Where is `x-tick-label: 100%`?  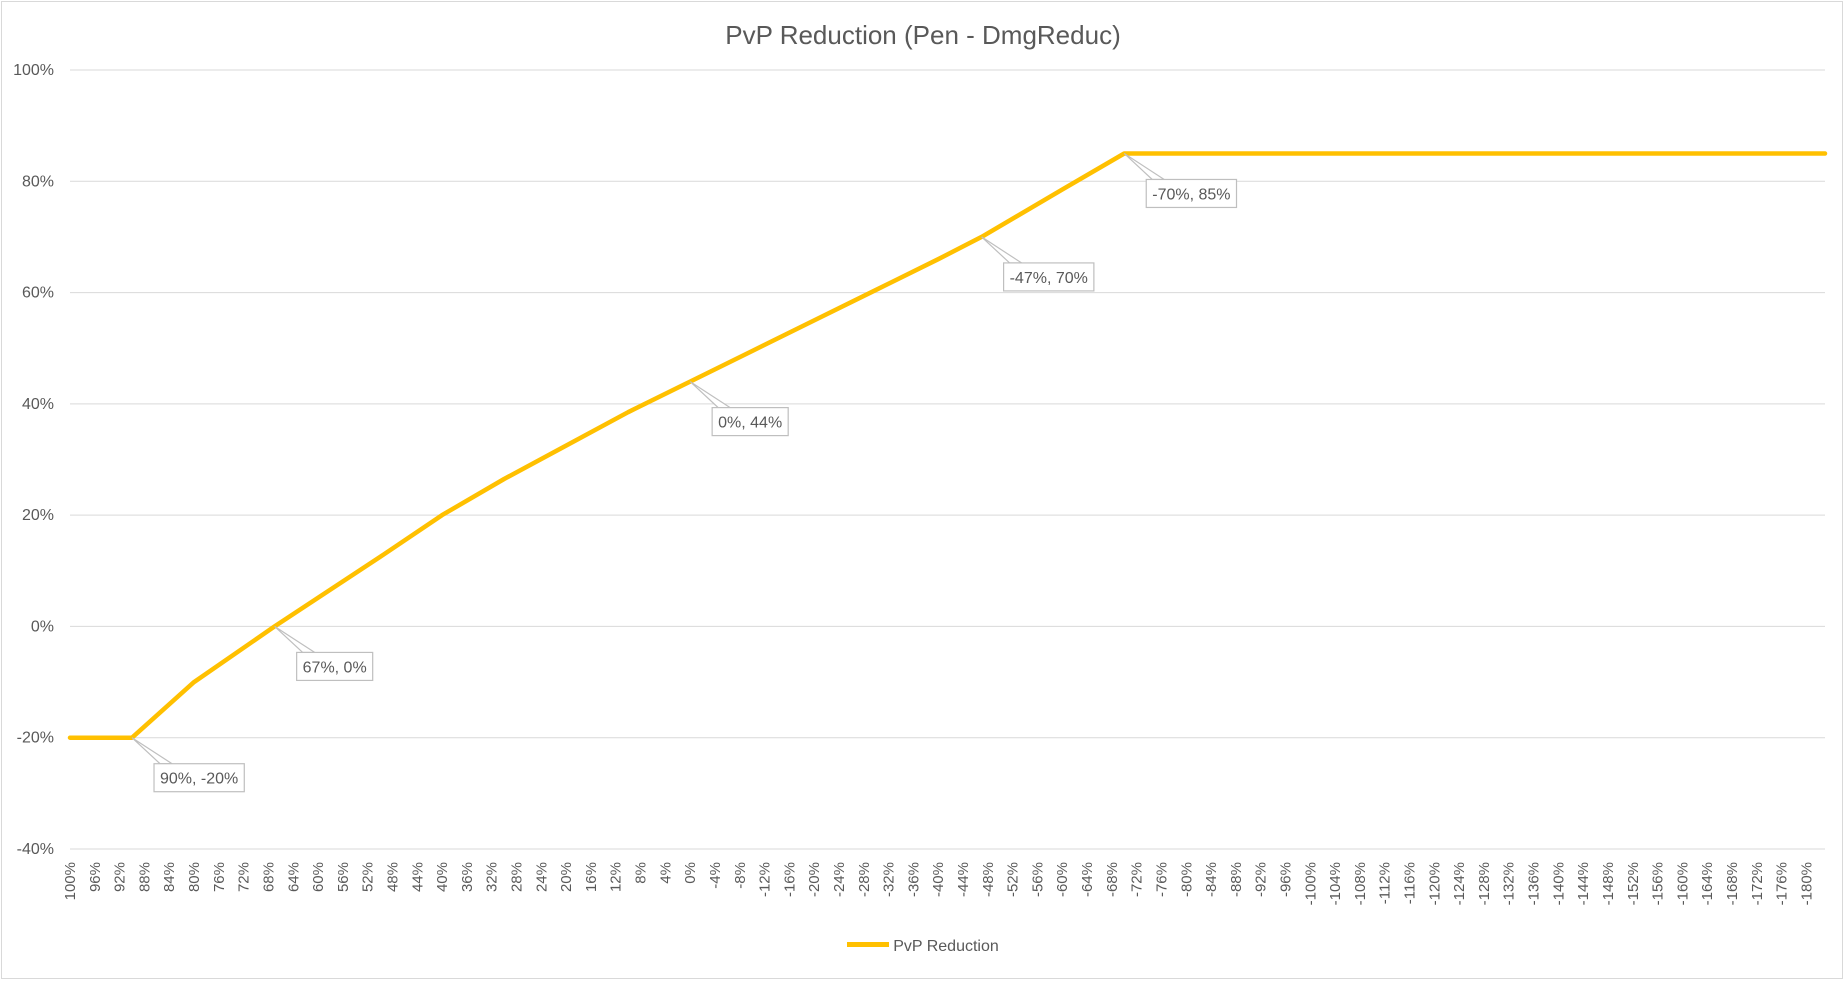 x-tick-label: 100% is located at coordinates (70, 881).